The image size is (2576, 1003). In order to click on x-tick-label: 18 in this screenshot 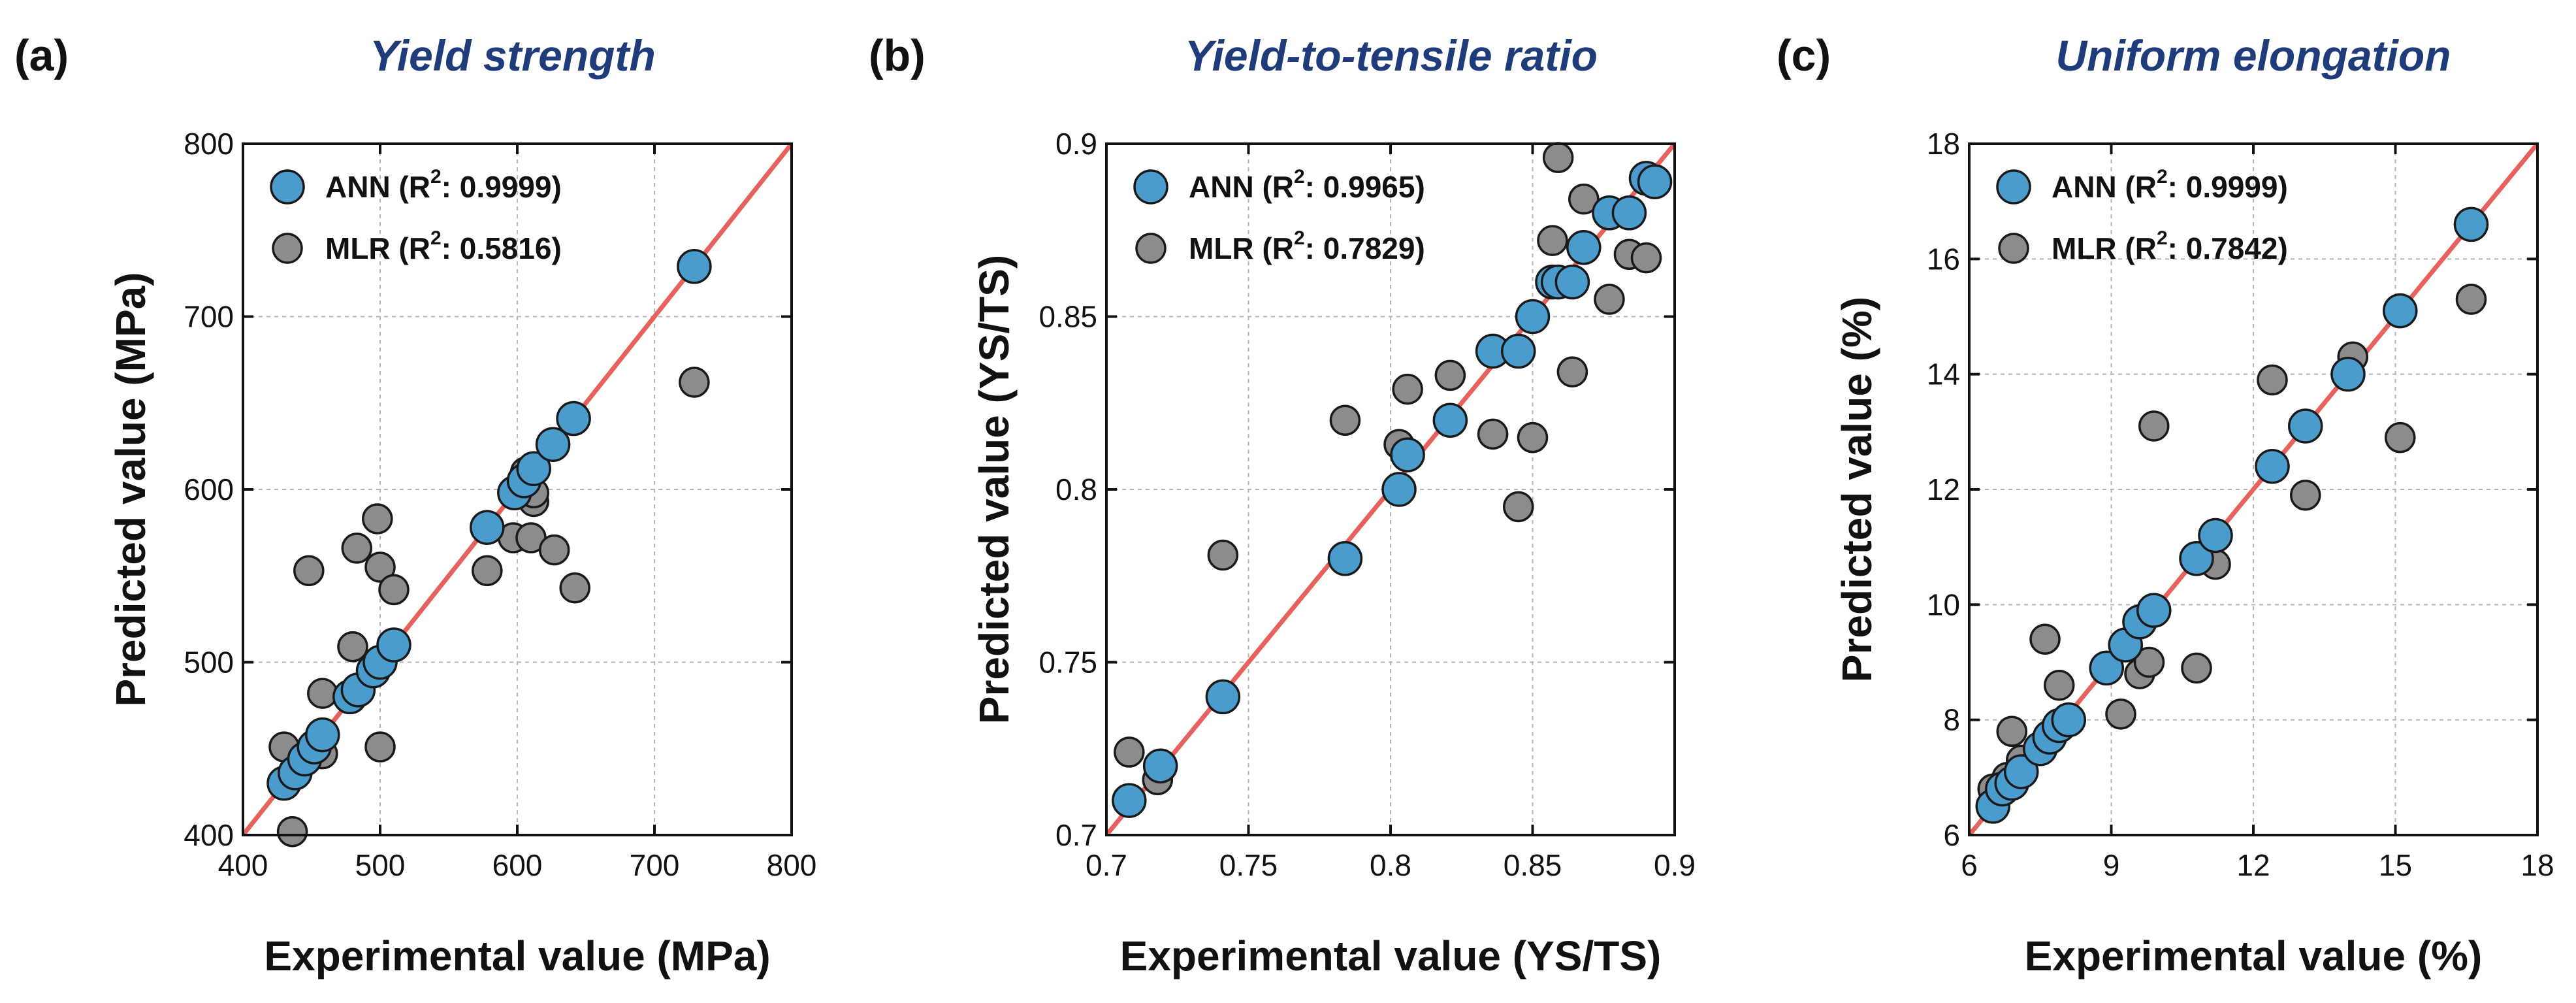, I will do `click(2537, 865)`.